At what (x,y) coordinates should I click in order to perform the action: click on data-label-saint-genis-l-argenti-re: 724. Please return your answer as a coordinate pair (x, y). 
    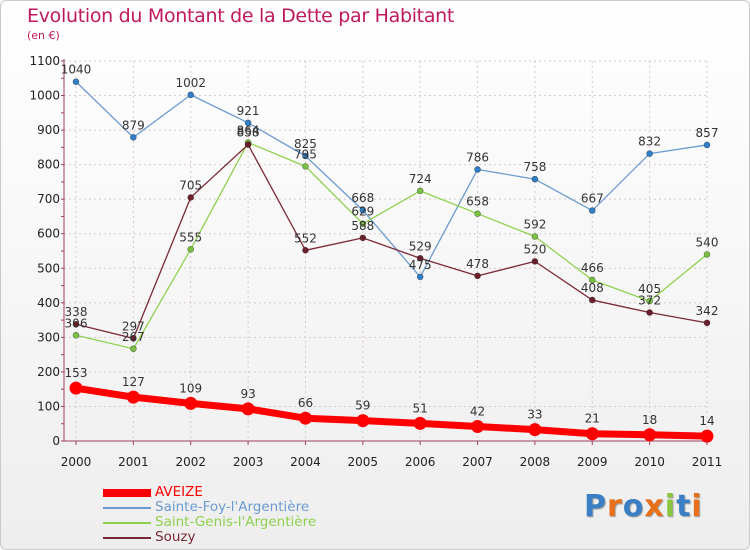
    Looking at the image, I should click on (420, 179).